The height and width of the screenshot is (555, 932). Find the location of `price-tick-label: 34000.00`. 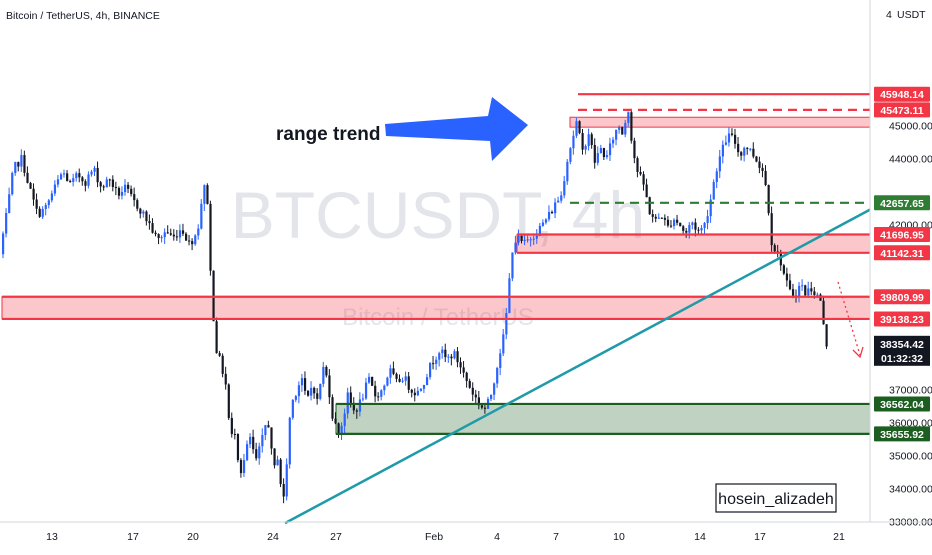

price-tick-label: 34000.00 is located at coordinates (910, 490).